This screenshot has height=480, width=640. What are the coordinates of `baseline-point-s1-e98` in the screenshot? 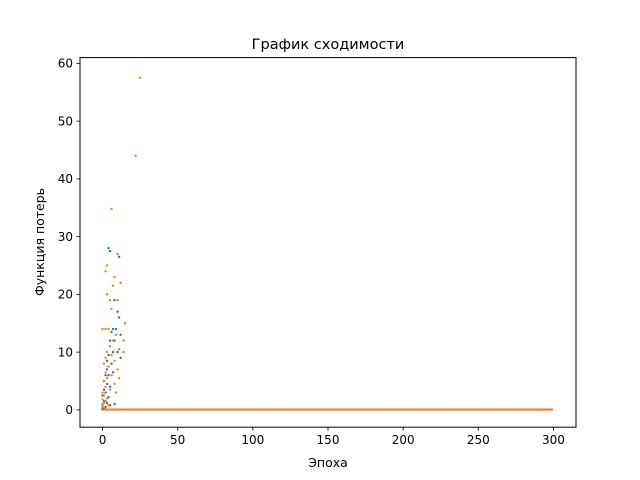 It's located at (249, 409).